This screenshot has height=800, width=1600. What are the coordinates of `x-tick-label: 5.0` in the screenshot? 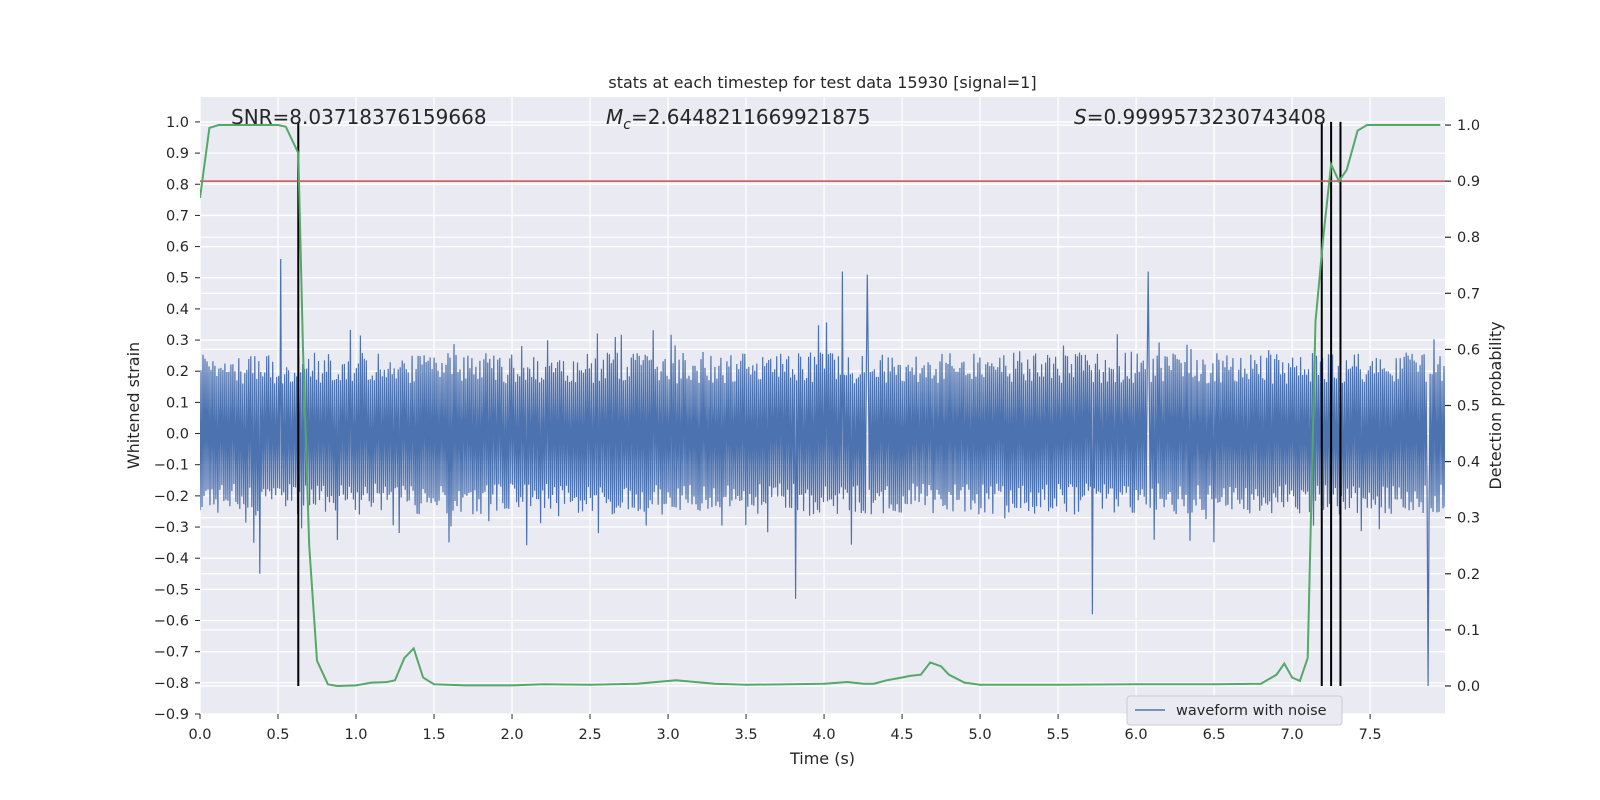 It's located at (980, 735).